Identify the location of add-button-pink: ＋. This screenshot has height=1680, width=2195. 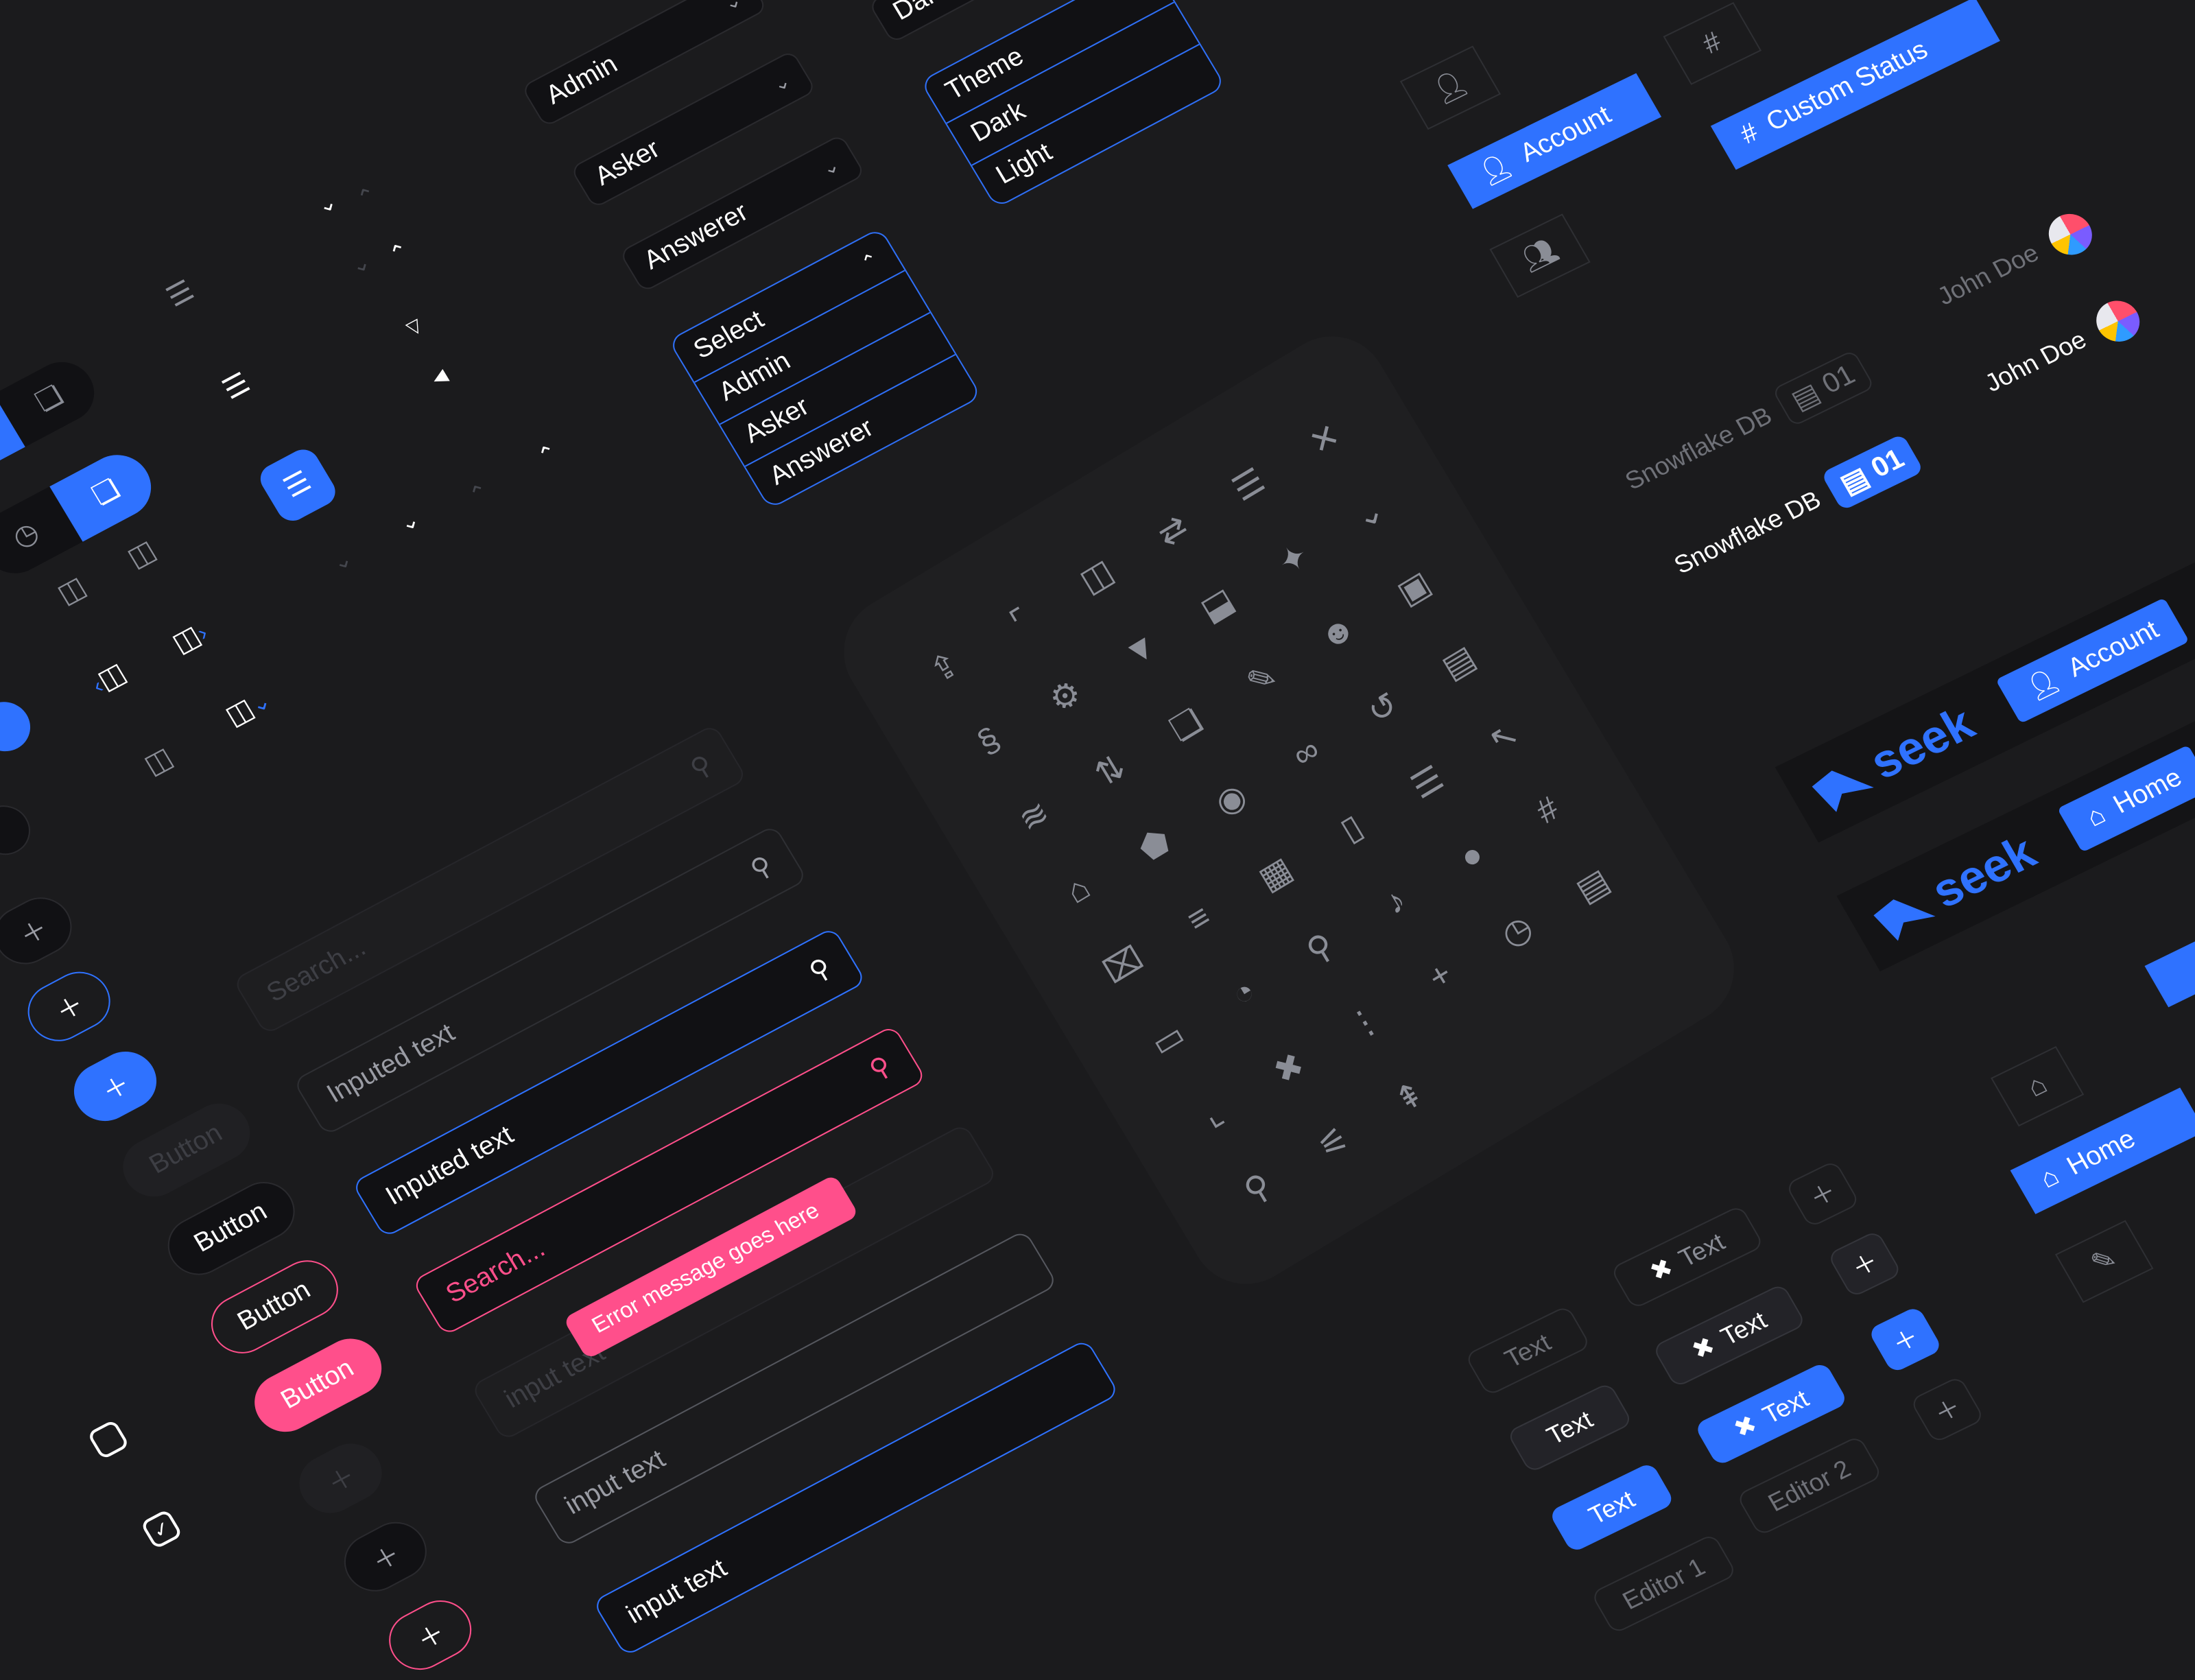
(430, 1635).